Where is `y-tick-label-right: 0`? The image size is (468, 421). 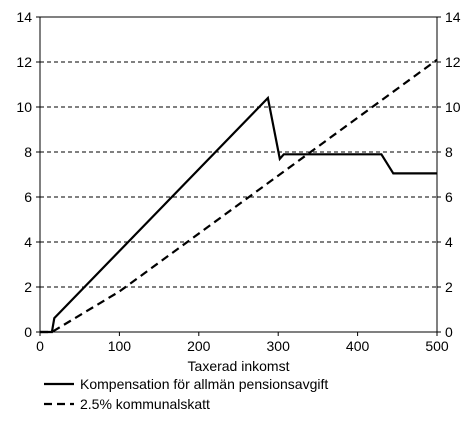 y-tick-label-right: 0 is located at coordinates (449, 332).